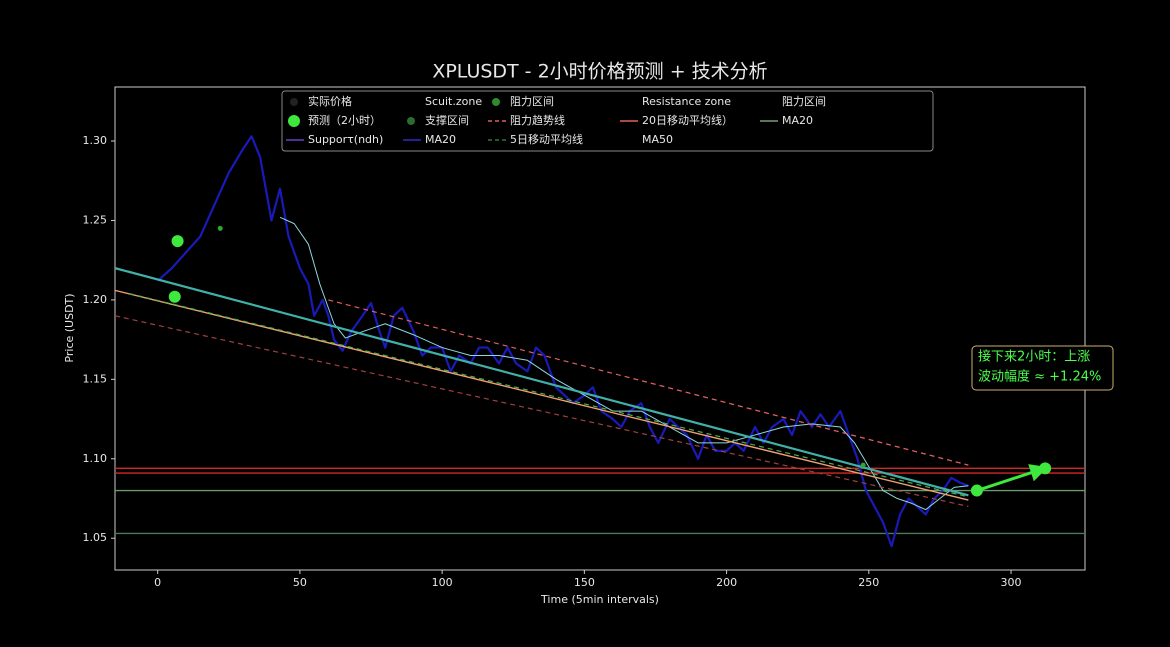 The image size is (1170, 647). I want to click on legend-label: 20日移动平均线）, so click(687, 120).